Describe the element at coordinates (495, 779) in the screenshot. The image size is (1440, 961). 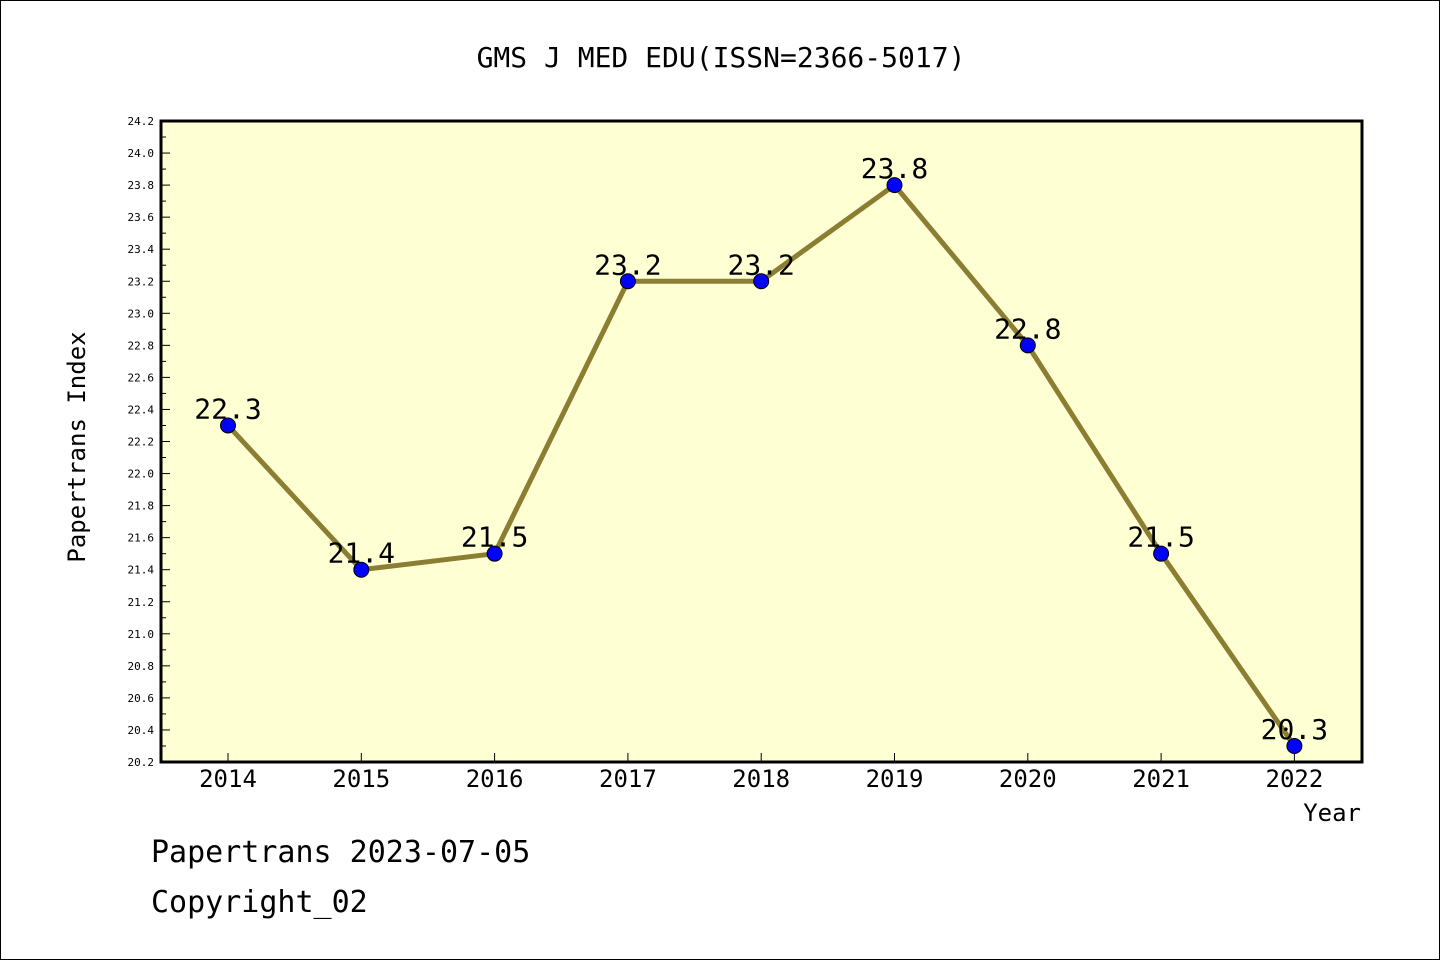
I see `x-tick-label: 2016` at that location.